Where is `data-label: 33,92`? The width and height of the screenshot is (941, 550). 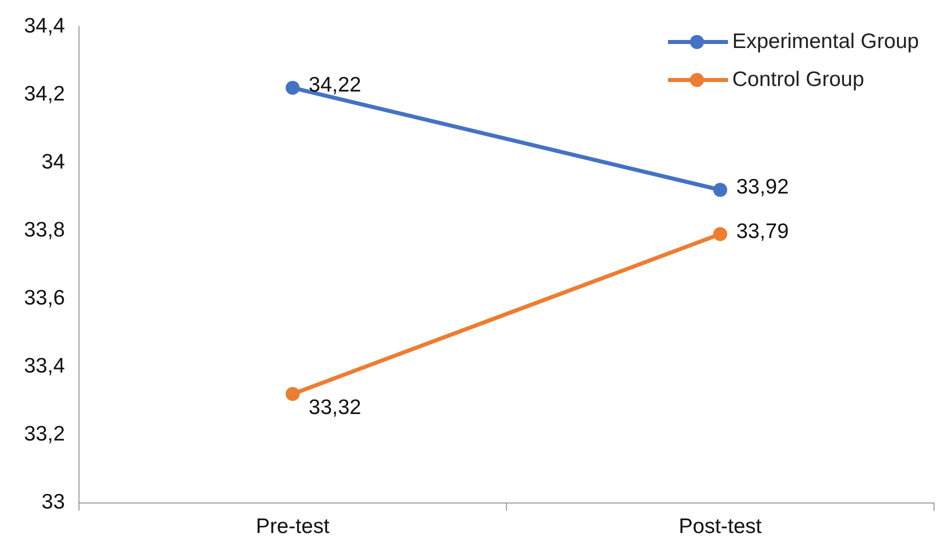 data-label: 33,92 is located at coordinates (762, 187).